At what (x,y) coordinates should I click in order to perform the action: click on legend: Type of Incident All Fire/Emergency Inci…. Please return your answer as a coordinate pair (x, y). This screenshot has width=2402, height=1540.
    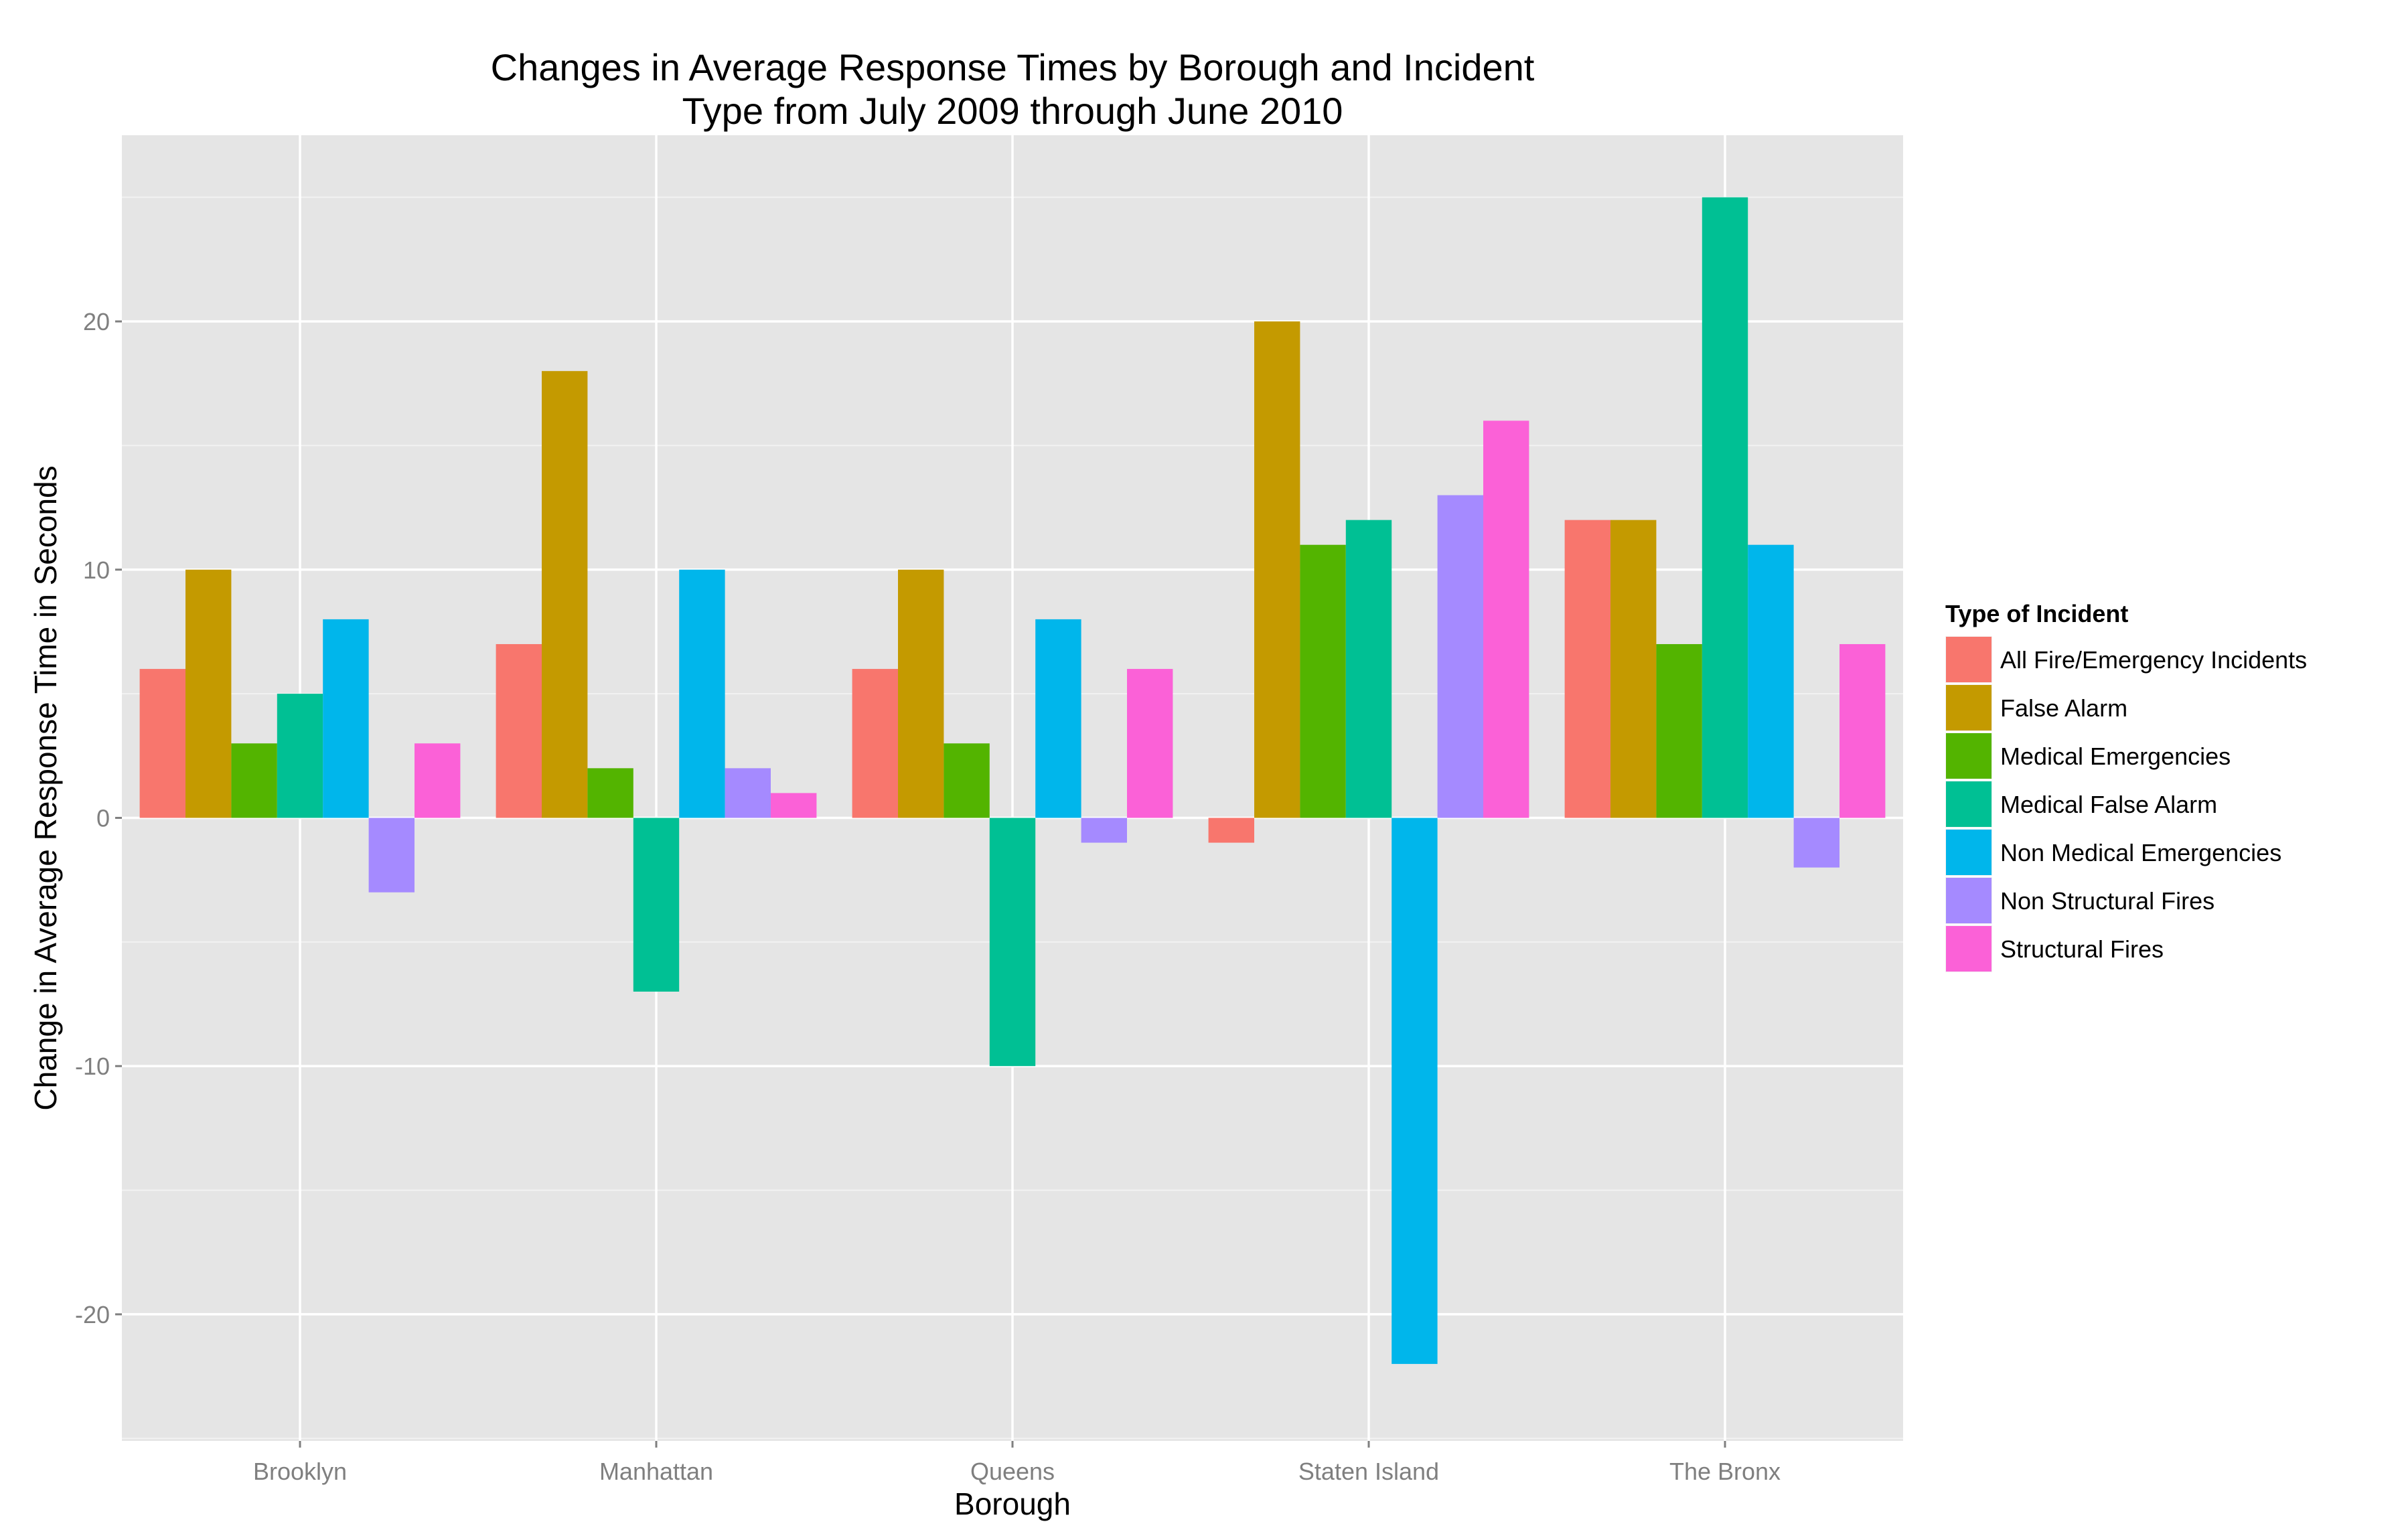
    Looking at the image, I should click on (2126, 786).